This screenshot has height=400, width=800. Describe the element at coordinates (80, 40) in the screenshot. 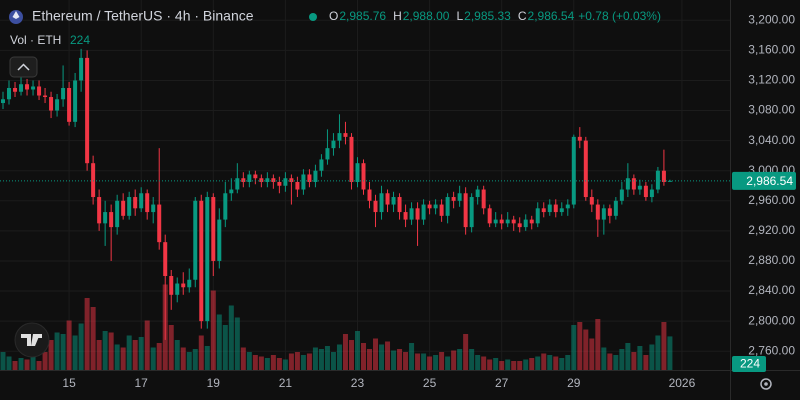

I see `volume-value: 224` at that location.